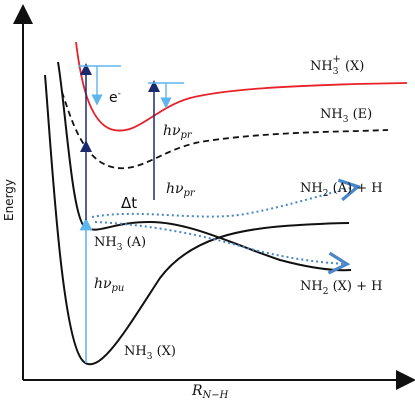 The width and height of the screenshot is (415, 400). I want to click on delay-label: Δt, so click(129, 203).